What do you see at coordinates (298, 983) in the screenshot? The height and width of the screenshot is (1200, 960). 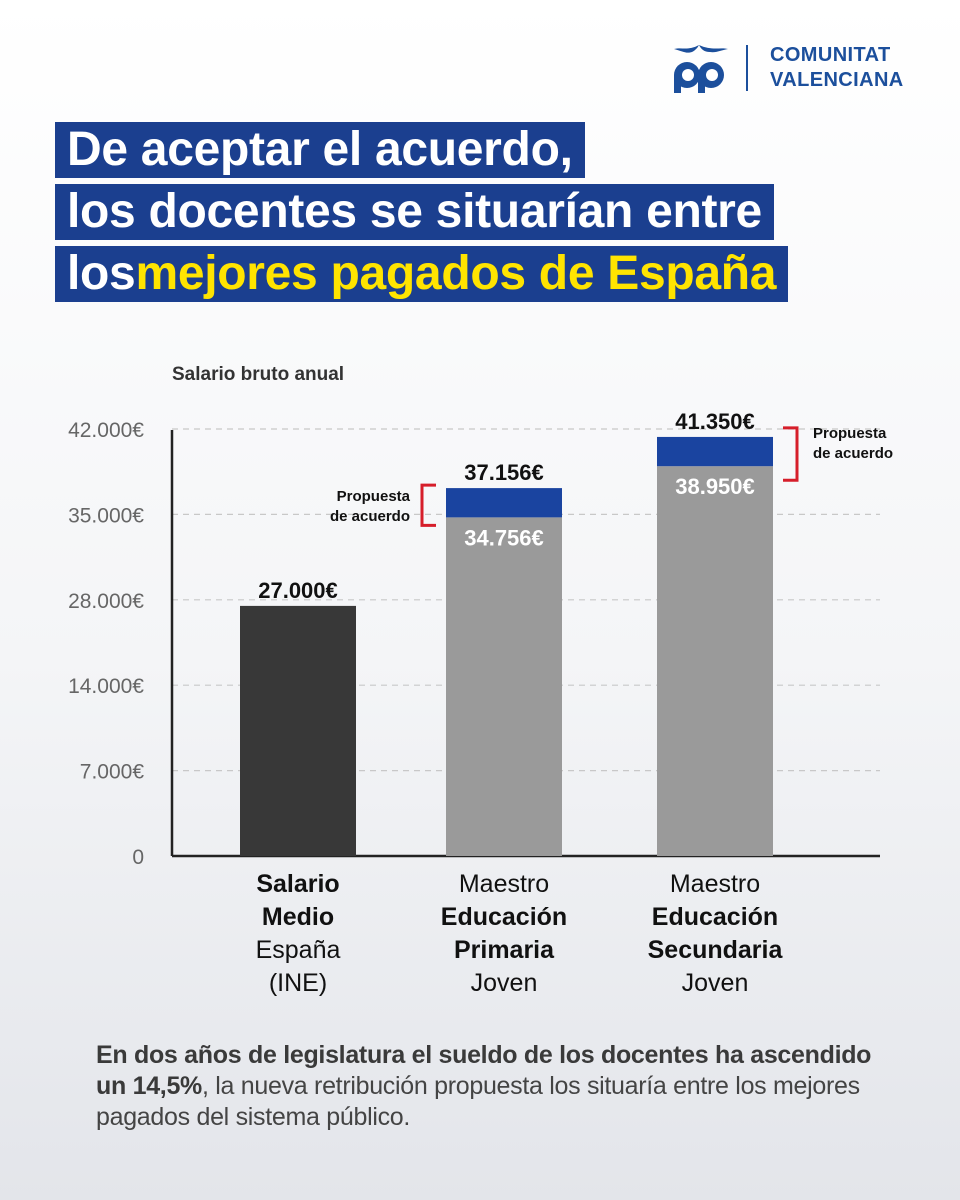 I see `x-category-label: (INE)` at bounding box center [298, 983].